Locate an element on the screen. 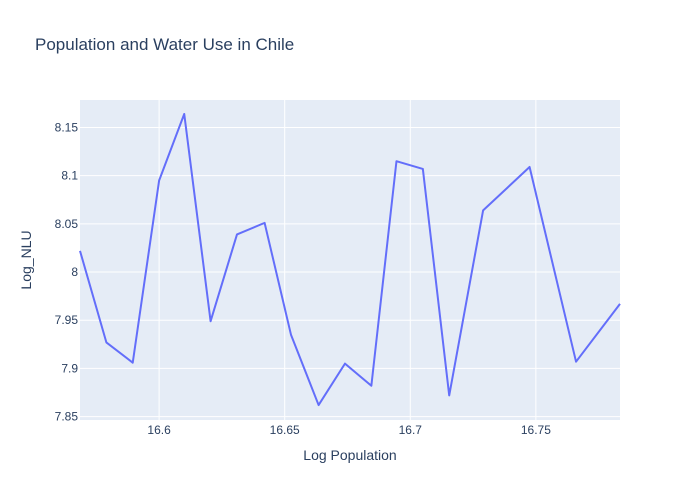 The height and width of the screenshot is (500, 700). y-axis-ticks: 7.85 7.9 7.95 8 8.05 8.1 8.15 is located at coordinates (67, 271).